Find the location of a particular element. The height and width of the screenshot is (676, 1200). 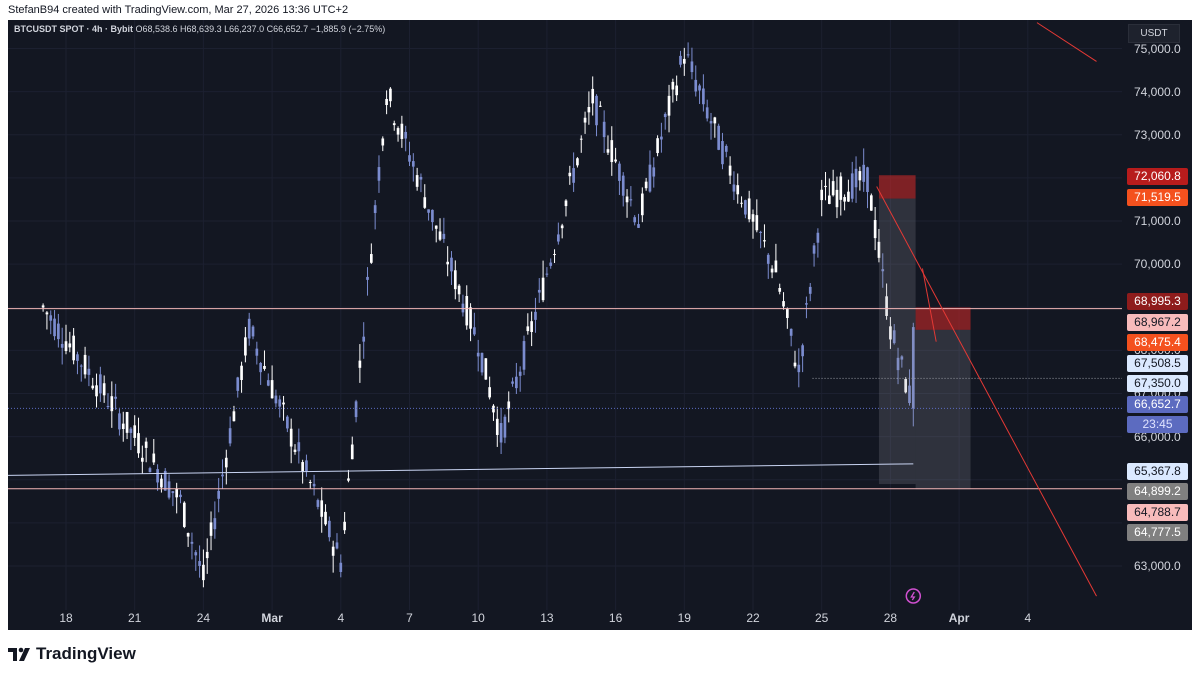

time-tick-label: 10 is located at coordinates (478, 618).